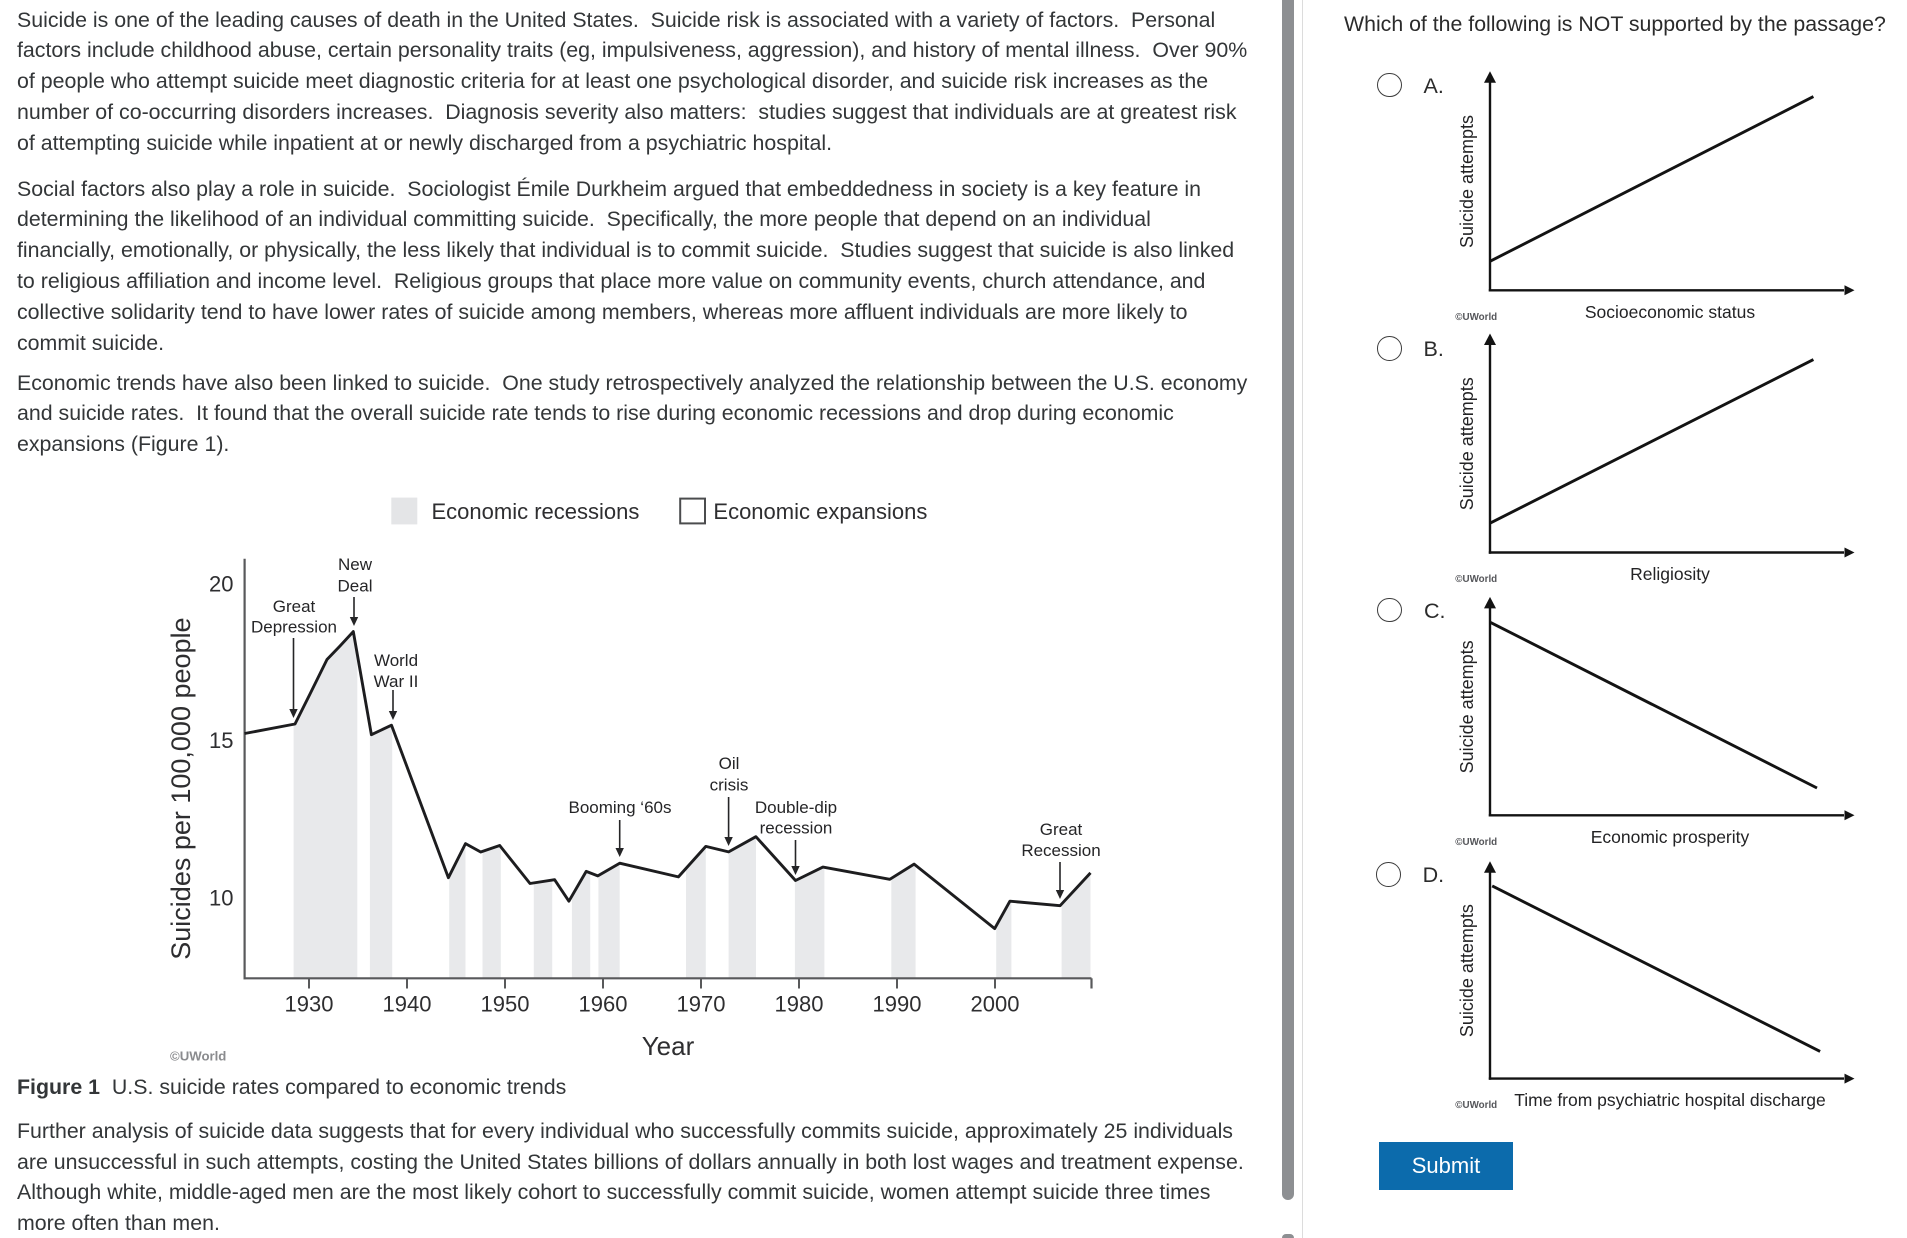 The width and height of the screenshot is (1907, 1238). Describe the element at coordinates (995, 1004) in the screenshot. I see `svg-text: 2000` at that location.